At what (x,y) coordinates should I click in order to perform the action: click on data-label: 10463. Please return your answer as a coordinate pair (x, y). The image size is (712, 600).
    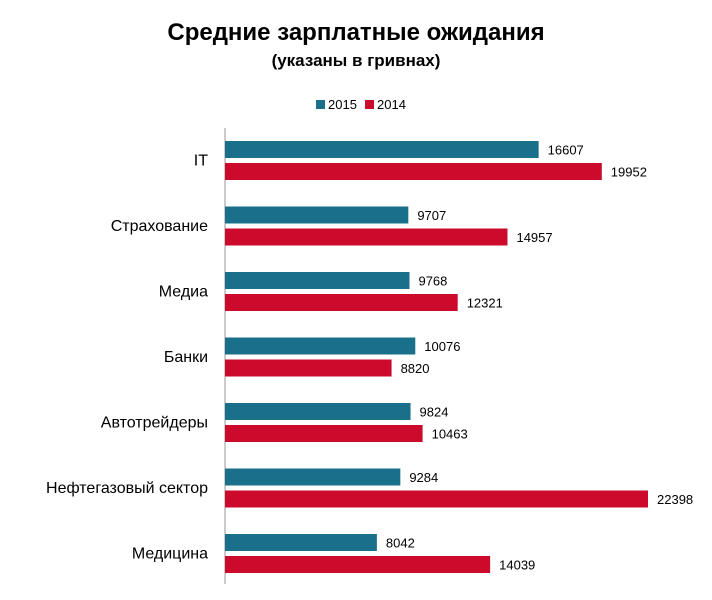
    Looking at the image, I should click on (450, 434).